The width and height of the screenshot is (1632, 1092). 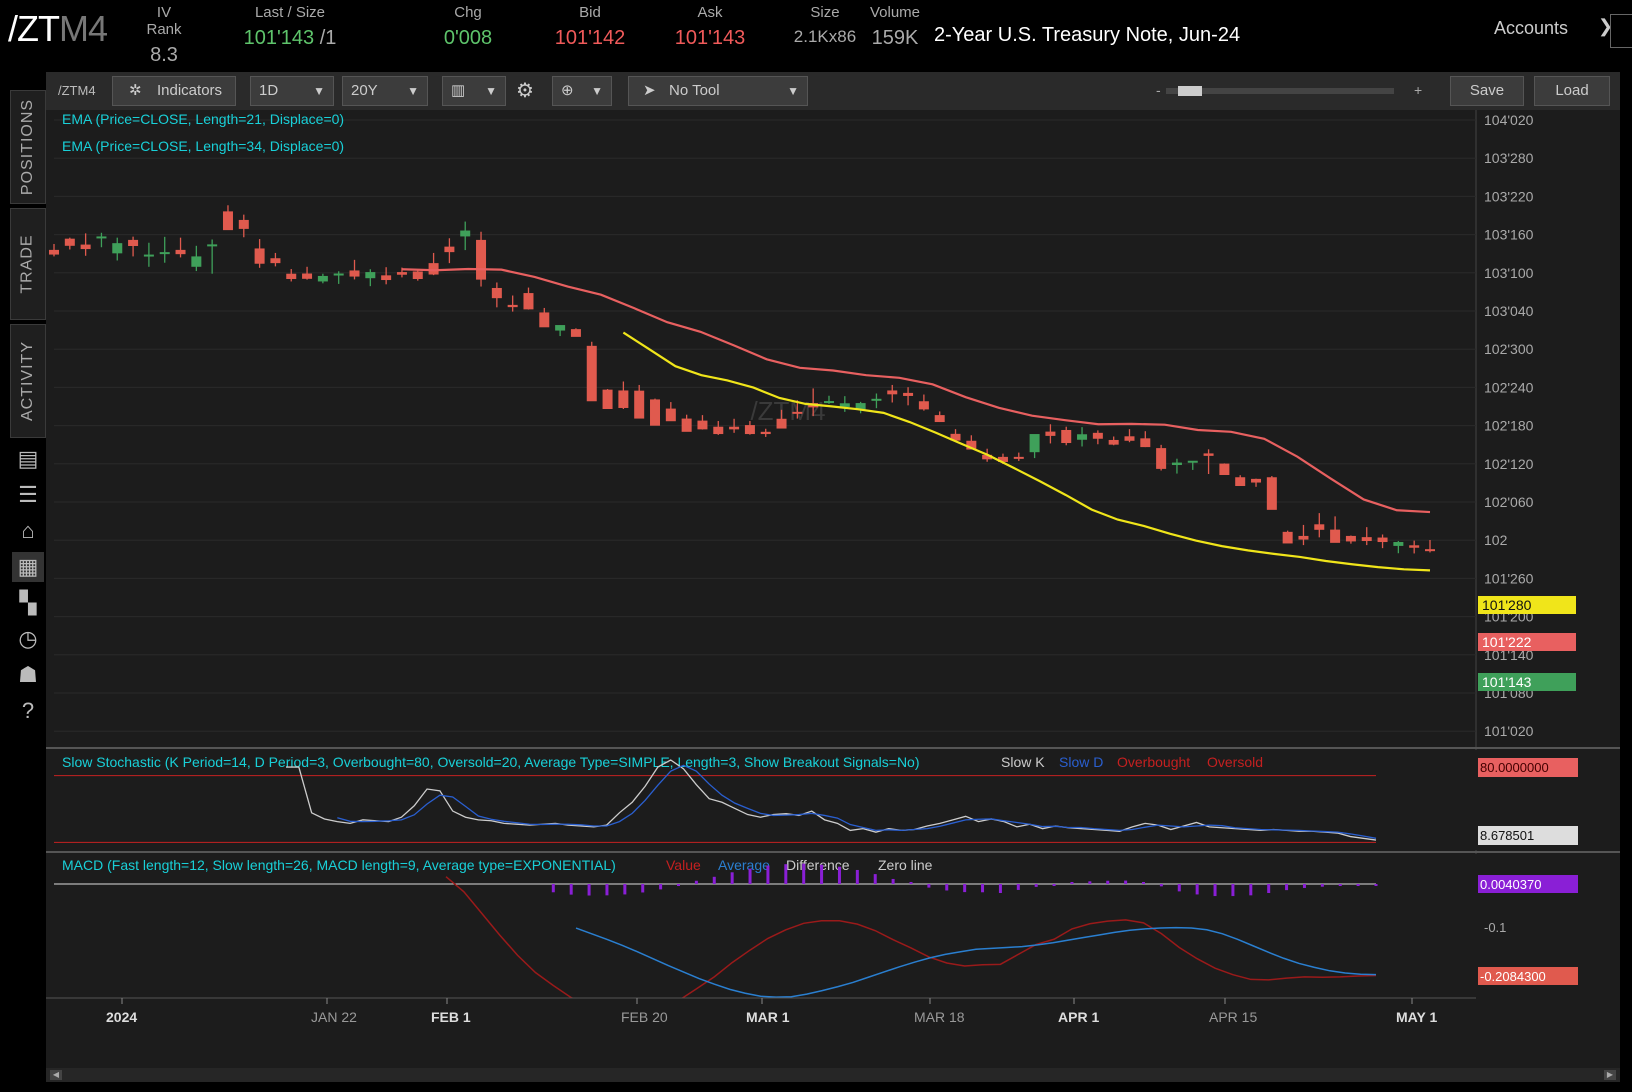 What do you see at coordinates (1507, 682) in the screenshot?
I see `price-tag-label: 101'143` at bounding box center [1507, 682].